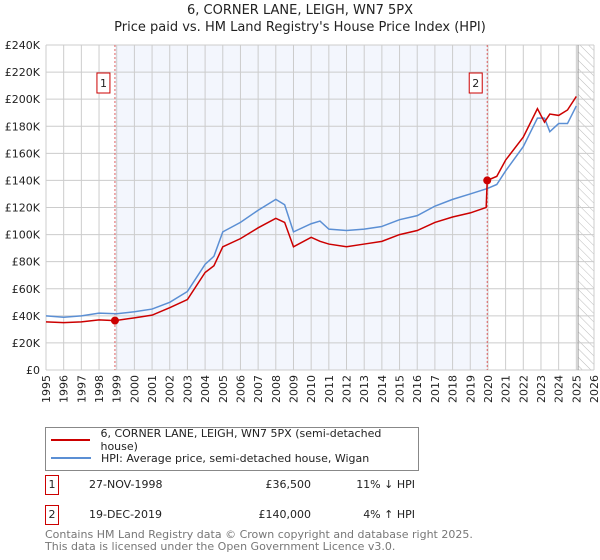 Image resolution: width=600 pixels, height=560 pixels. I want to click on sale-date: 19-DEC-2019, so click(126, 514).